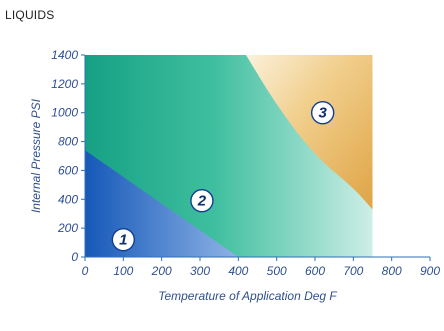  I want to click on region-1-badge, so click(123, 239).